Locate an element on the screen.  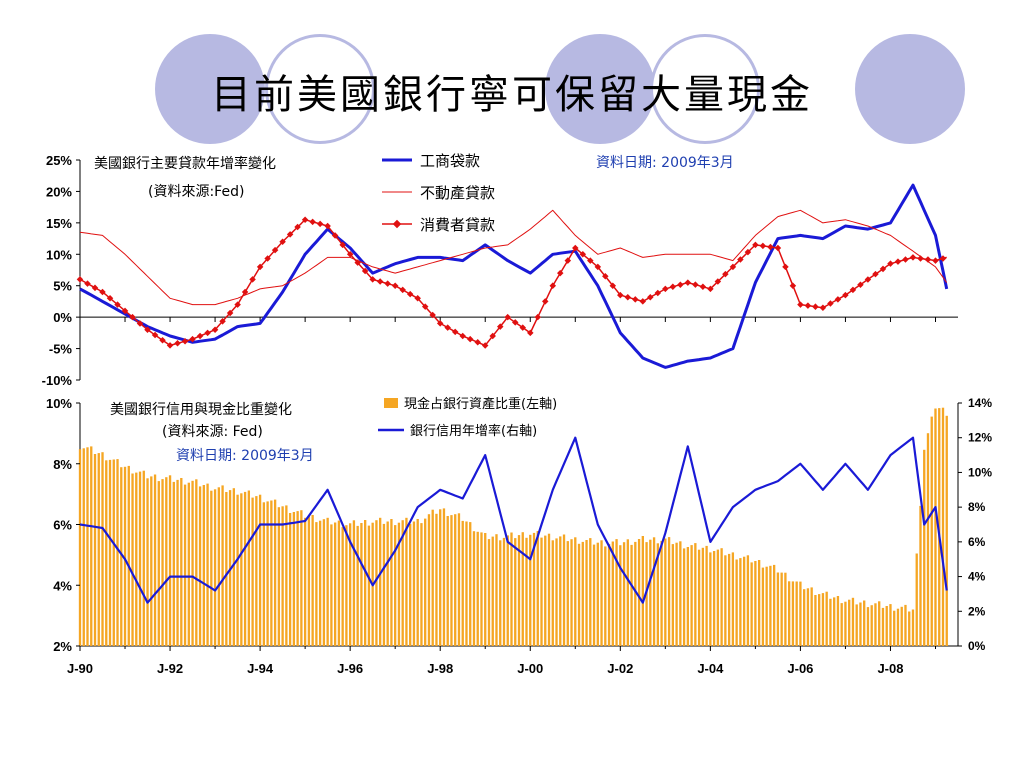
bottom-x-tick-label: J-06 is located at coordinates (800, 668).